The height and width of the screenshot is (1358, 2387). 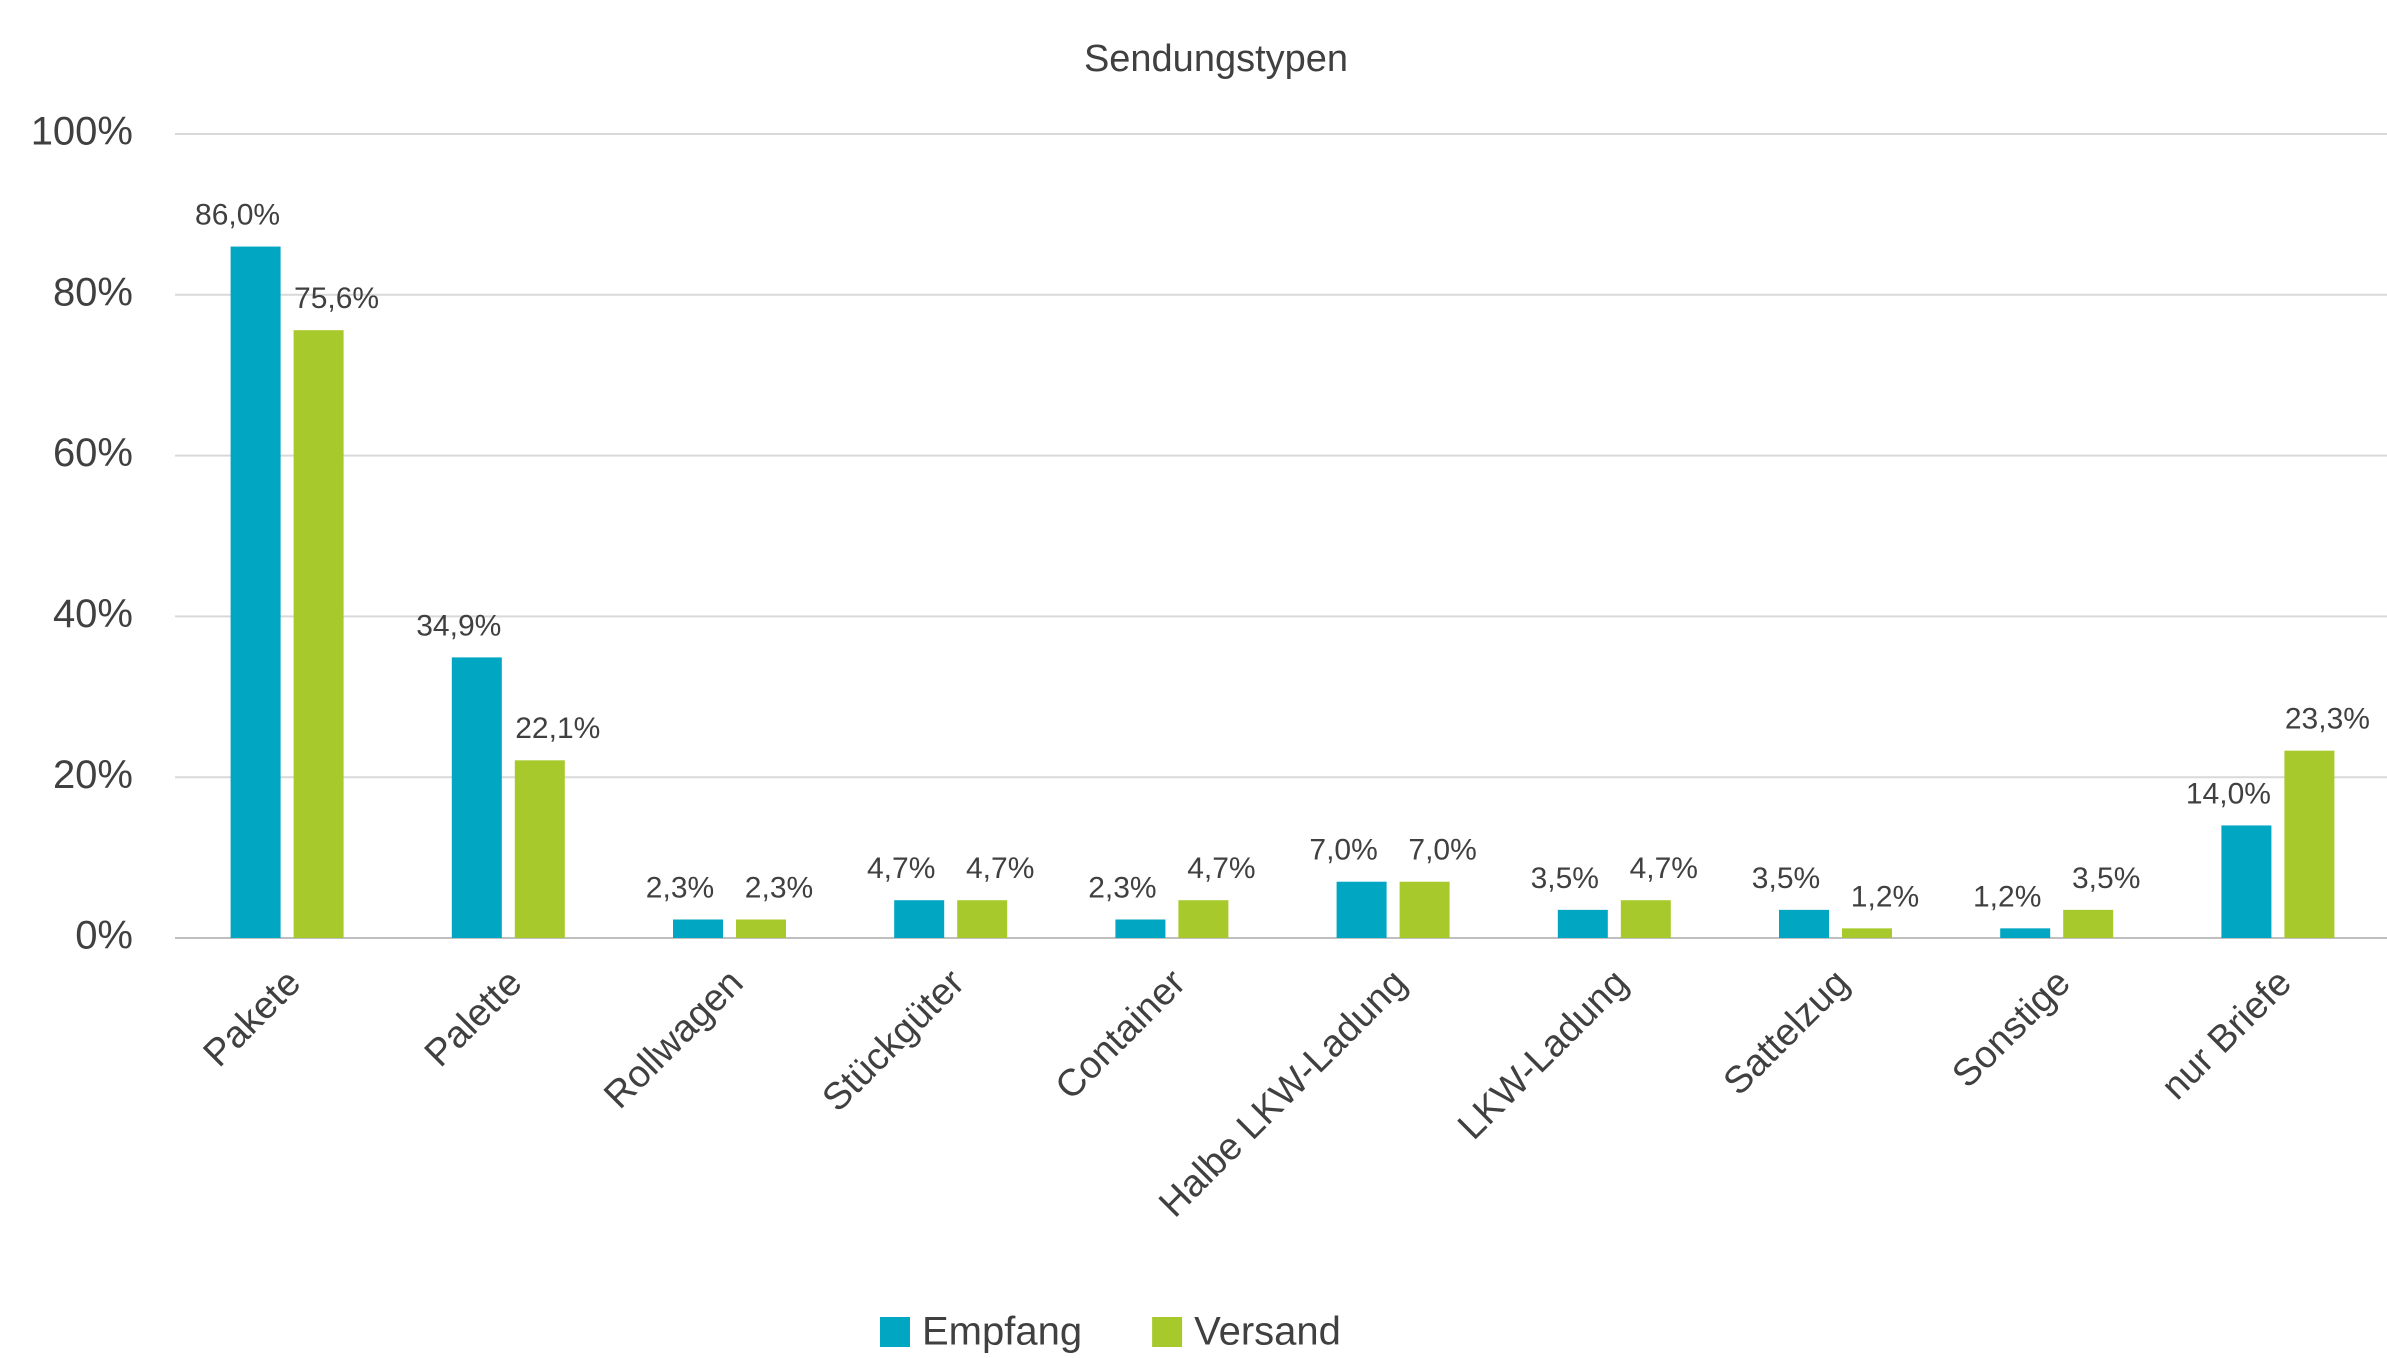 I want to click on data-label: 34,9%, so click(x=458, y=625).